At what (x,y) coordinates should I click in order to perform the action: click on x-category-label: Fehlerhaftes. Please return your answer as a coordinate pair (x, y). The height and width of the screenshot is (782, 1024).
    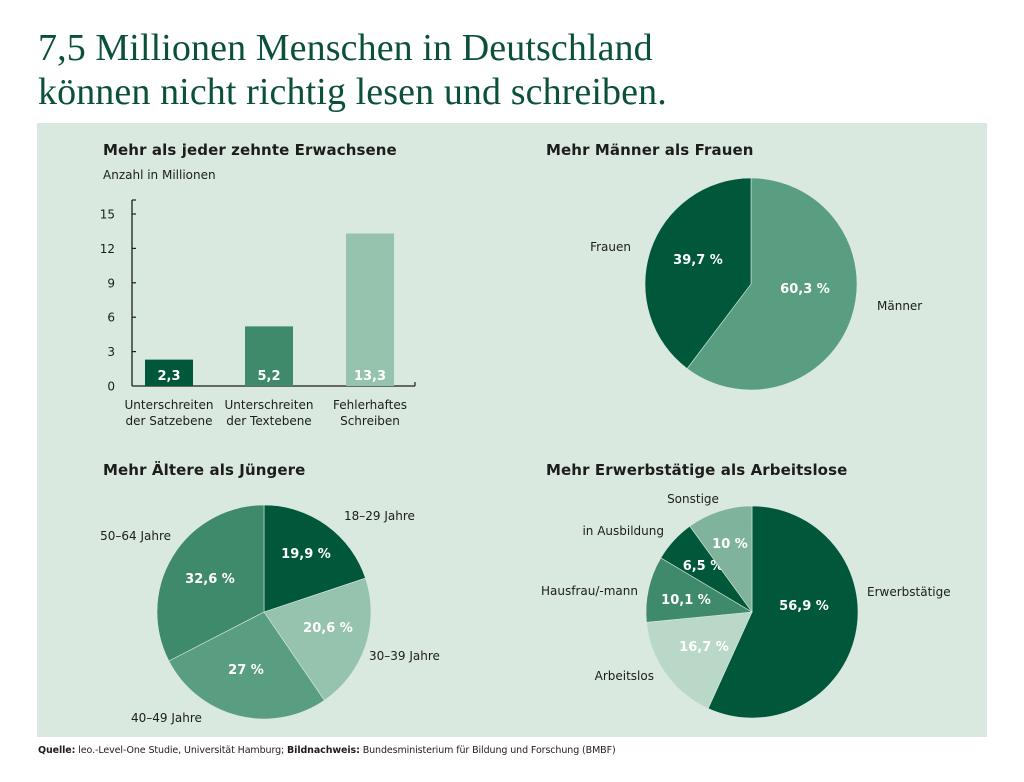
    Looking at the image, I should click on (370, 405).